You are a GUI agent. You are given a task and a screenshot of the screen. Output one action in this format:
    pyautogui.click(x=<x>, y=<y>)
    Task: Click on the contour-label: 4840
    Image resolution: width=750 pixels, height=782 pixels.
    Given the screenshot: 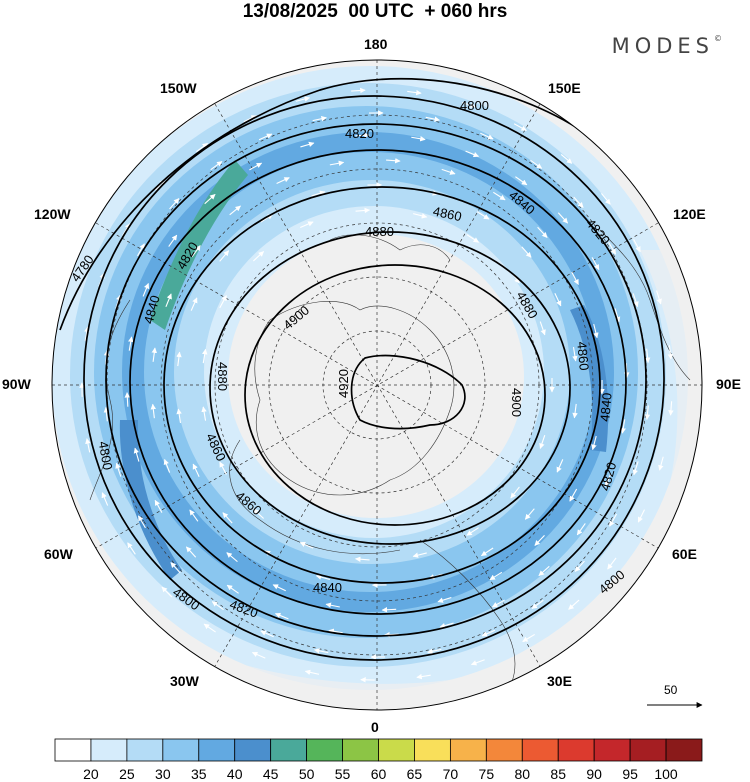 What is the action you would take?
    pyautogui.click(x=605, y=407)
    